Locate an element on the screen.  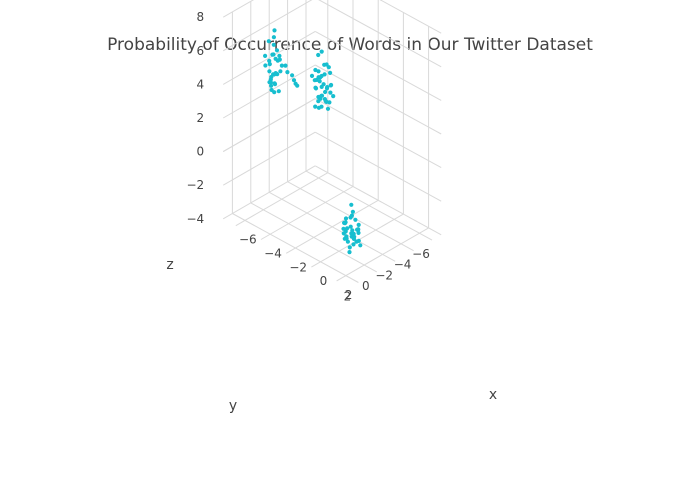
y-tick-label: −6 is located at coordinates (421, 254).